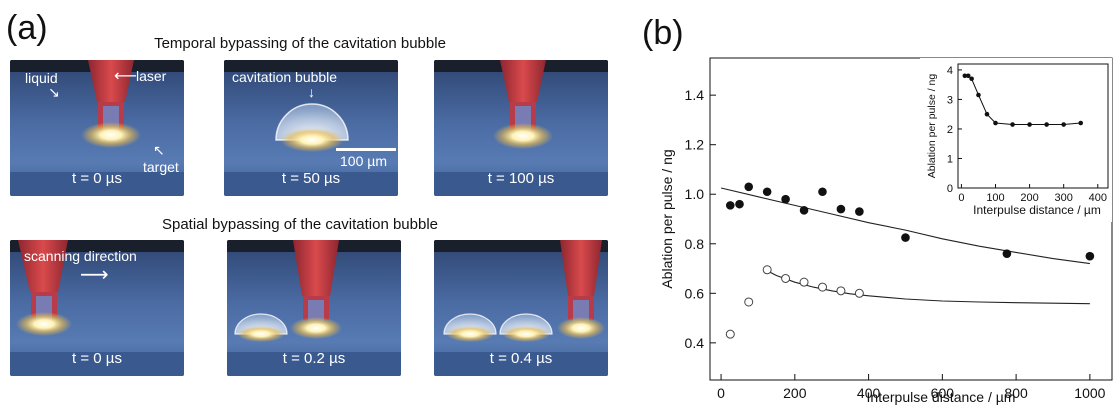 The image size is (1113, 408). I want to click on main-data-points, so click(910, 260).